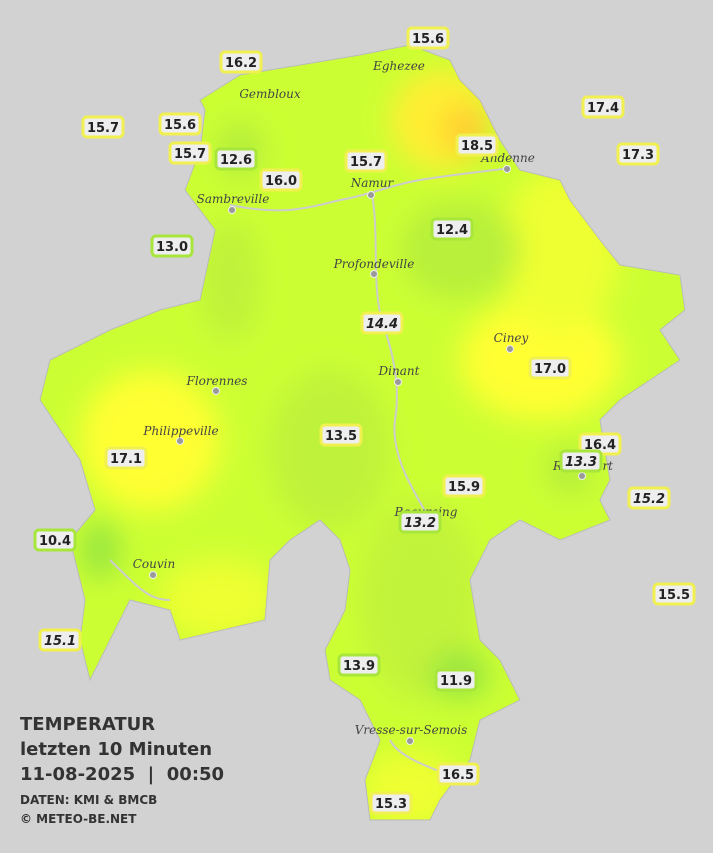  What do you see at coordinates (270, 94) in the screenshot?
I see `city-label: Gembloux` at bounding box center [270, 94].